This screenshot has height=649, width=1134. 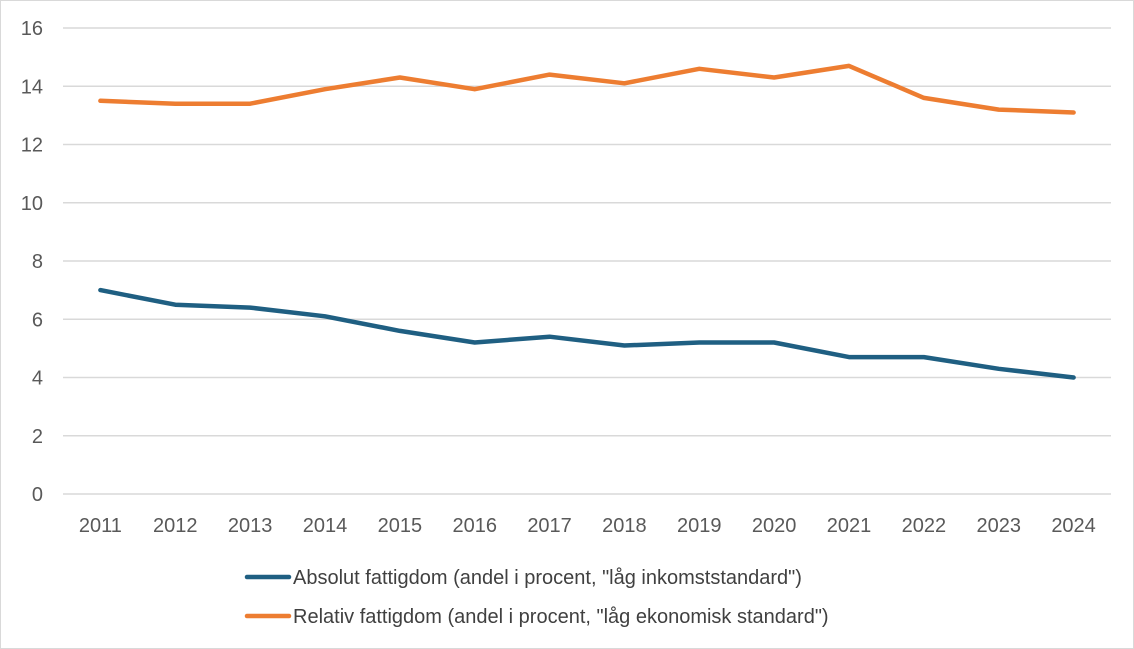 I want to click on x-tick-label: 2011, so click(x=100, y=526).